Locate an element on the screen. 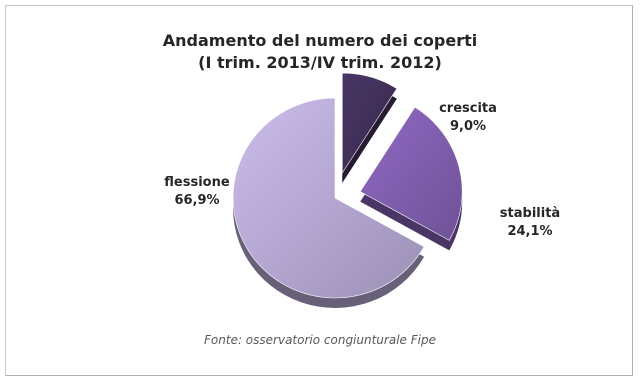  label-crescita: crescita 9,0% is located at coordinates (468, 118).